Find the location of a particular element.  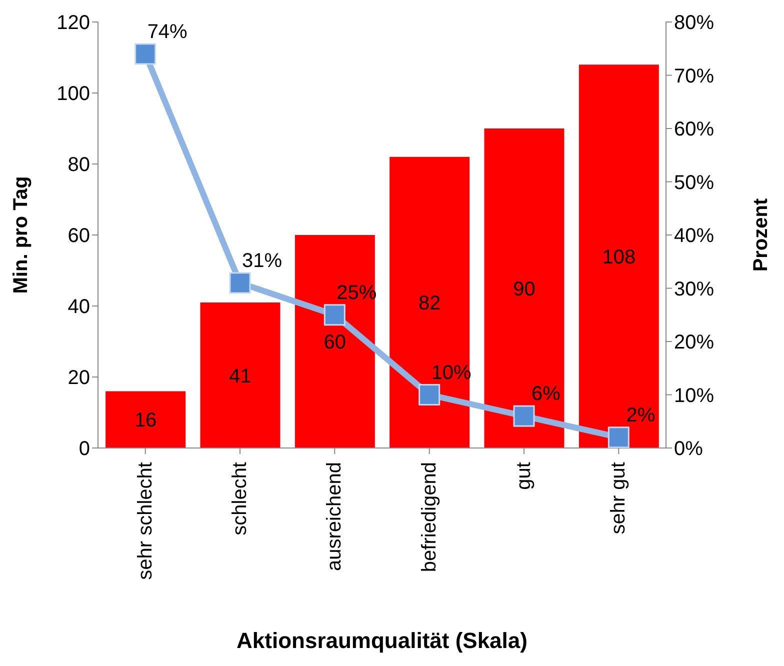

y2-tick-label: 20% is located at coordinates (694, 343).